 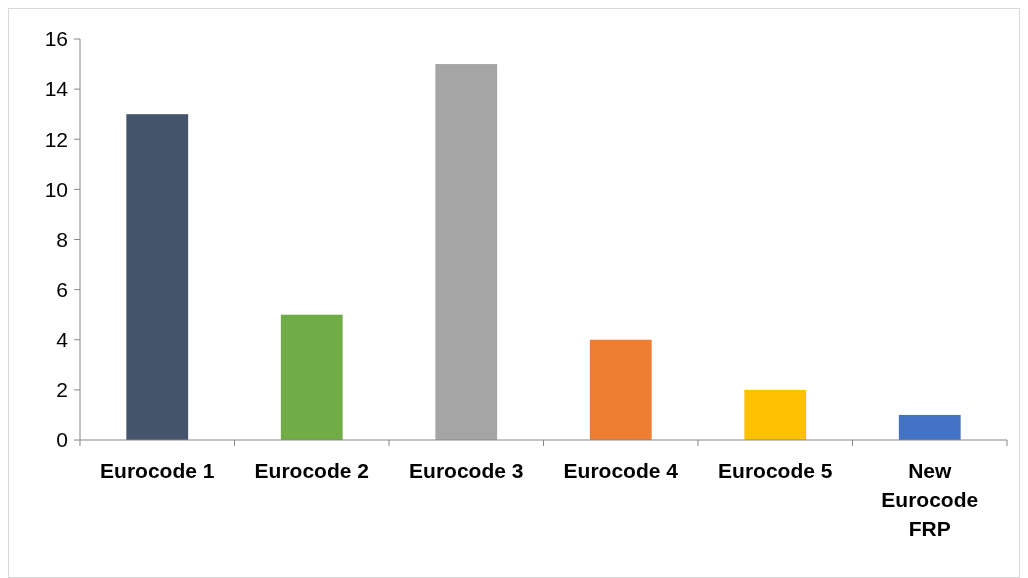 What do you see at coordinates (621, 470) in the screenshot?
I see `x-tick-label: Eurocode 4` at bounding box center [621, 470].